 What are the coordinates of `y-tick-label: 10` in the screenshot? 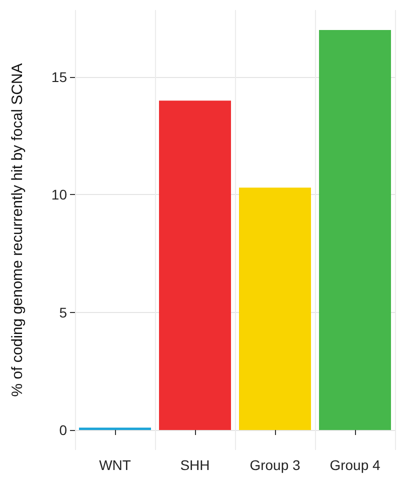 It's located at (59, 194).